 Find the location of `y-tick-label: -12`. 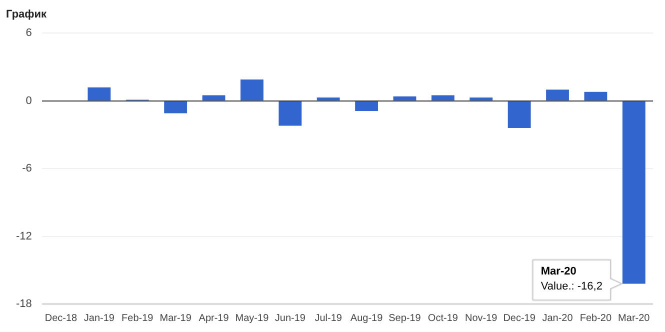

y-tick-label: -12 is located at coordinates (24, 236).